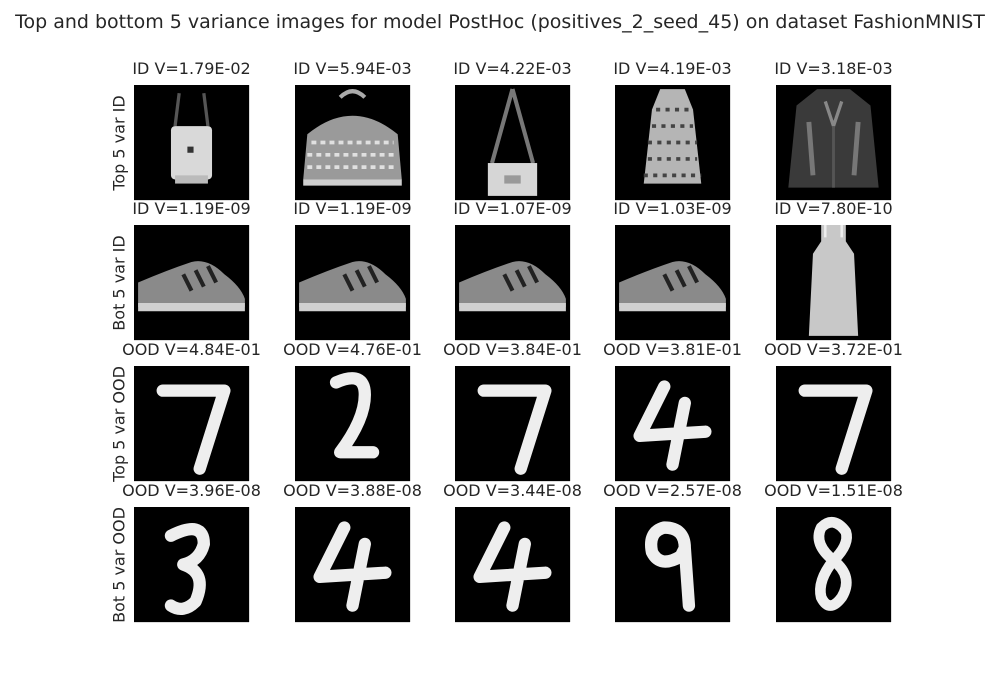 The height and width of the screenshot is (700, 1000). What do you see at coordinates (191, 349) in the screenshot?
I see `cell-title: OOD V=4.84E-01` at bounding box center [191, 349].